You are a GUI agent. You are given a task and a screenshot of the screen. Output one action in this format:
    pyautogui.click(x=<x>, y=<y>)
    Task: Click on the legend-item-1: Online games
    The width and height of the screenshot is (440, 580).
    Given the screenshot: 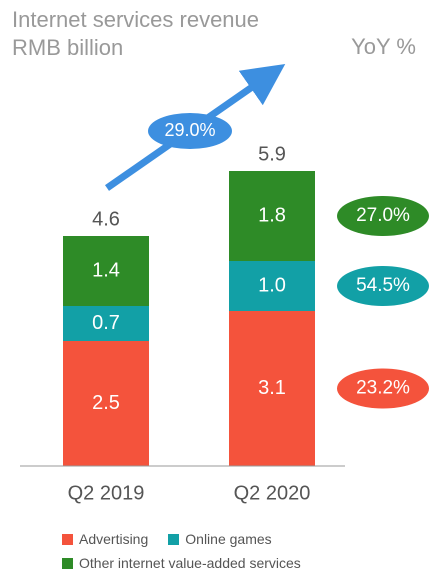 What is the action you would take?
    pyautogui.click(x=220, y=539)
    